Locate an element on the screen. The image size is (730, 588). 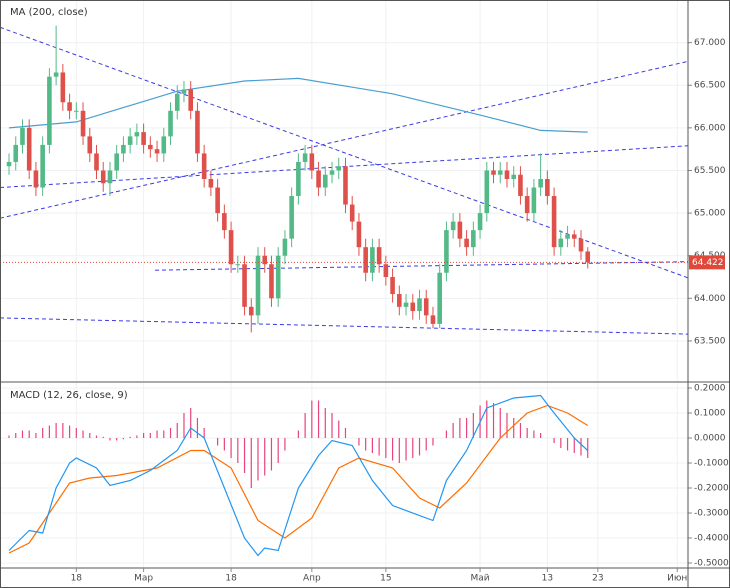
x-tick-label: 18 is located at coordinates (77, 579).